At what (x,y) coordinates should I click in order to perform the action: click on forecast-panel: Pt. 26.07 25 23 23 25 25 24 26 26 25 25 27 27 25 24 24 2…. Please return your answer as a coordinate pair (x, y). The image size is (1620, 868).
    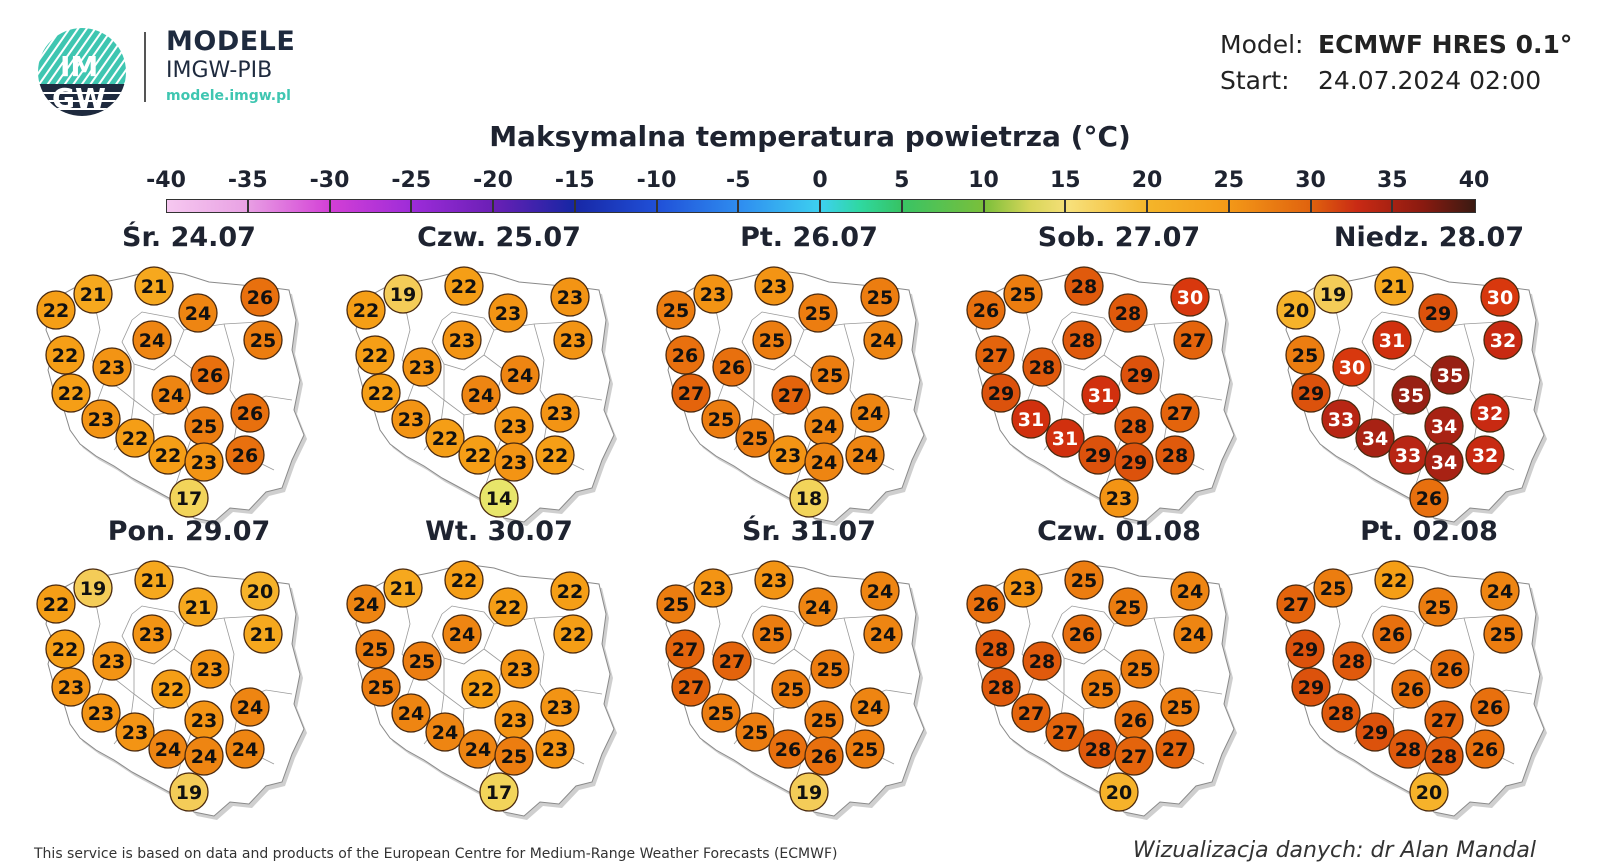
    Looking at the image, I should click on (809, 374).